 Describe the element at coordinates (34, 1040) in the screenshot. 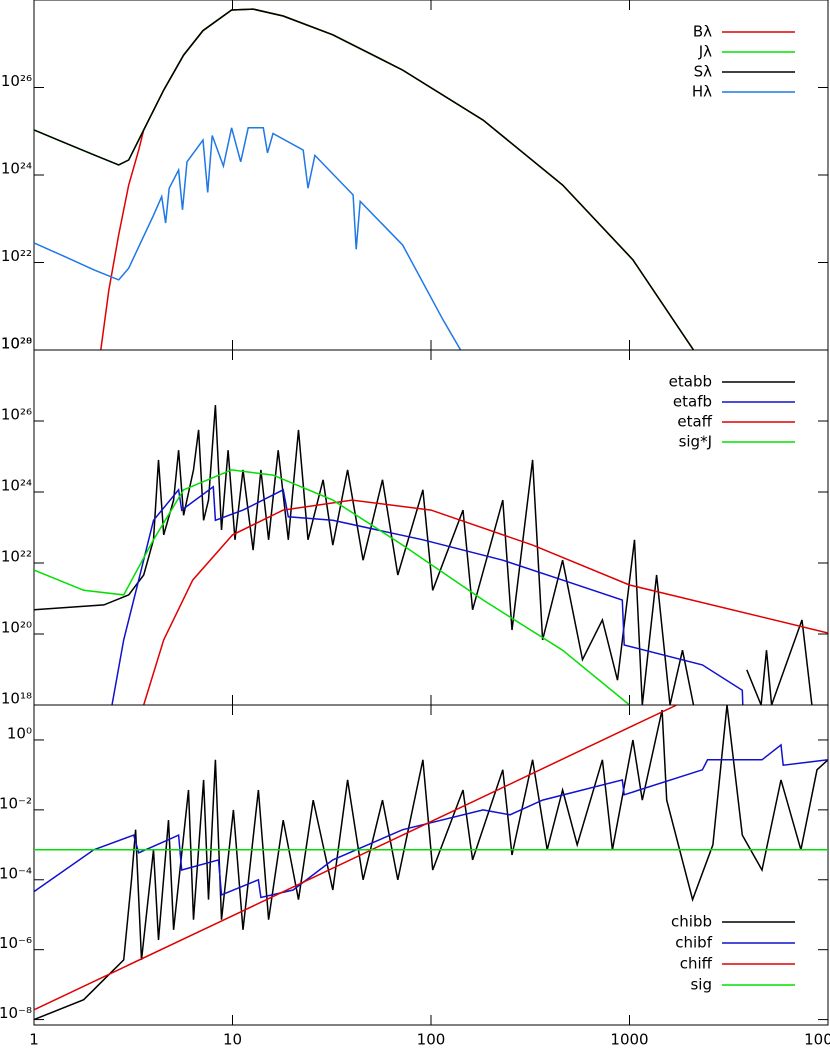

I see `x-tick-label: 1` at that location.